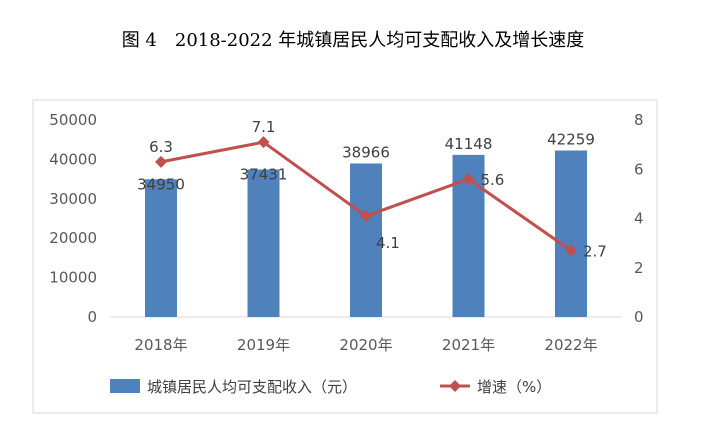 This screenshot has height=447, width=706. What do you see at coordinates (365, 345) in the screenshot?
I see `x-tick-label: 2020年` at bounding box center [365, 345].